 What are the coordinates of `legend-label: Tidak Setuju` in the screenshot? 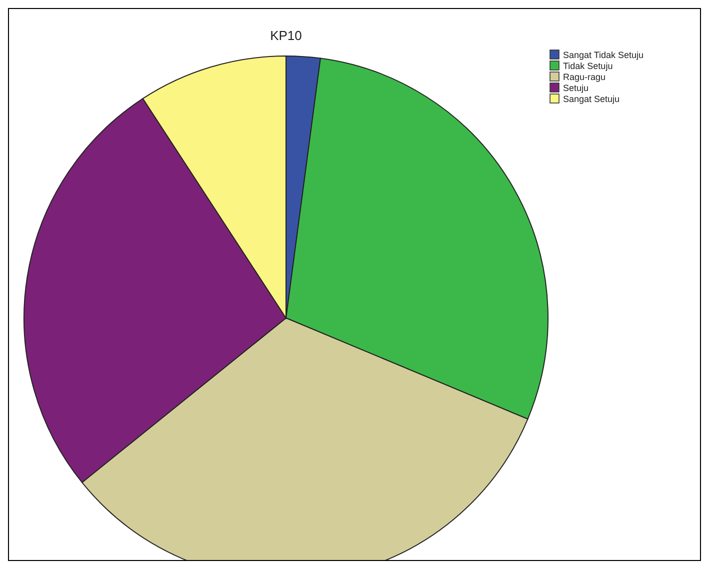 It's located at (588, 66).